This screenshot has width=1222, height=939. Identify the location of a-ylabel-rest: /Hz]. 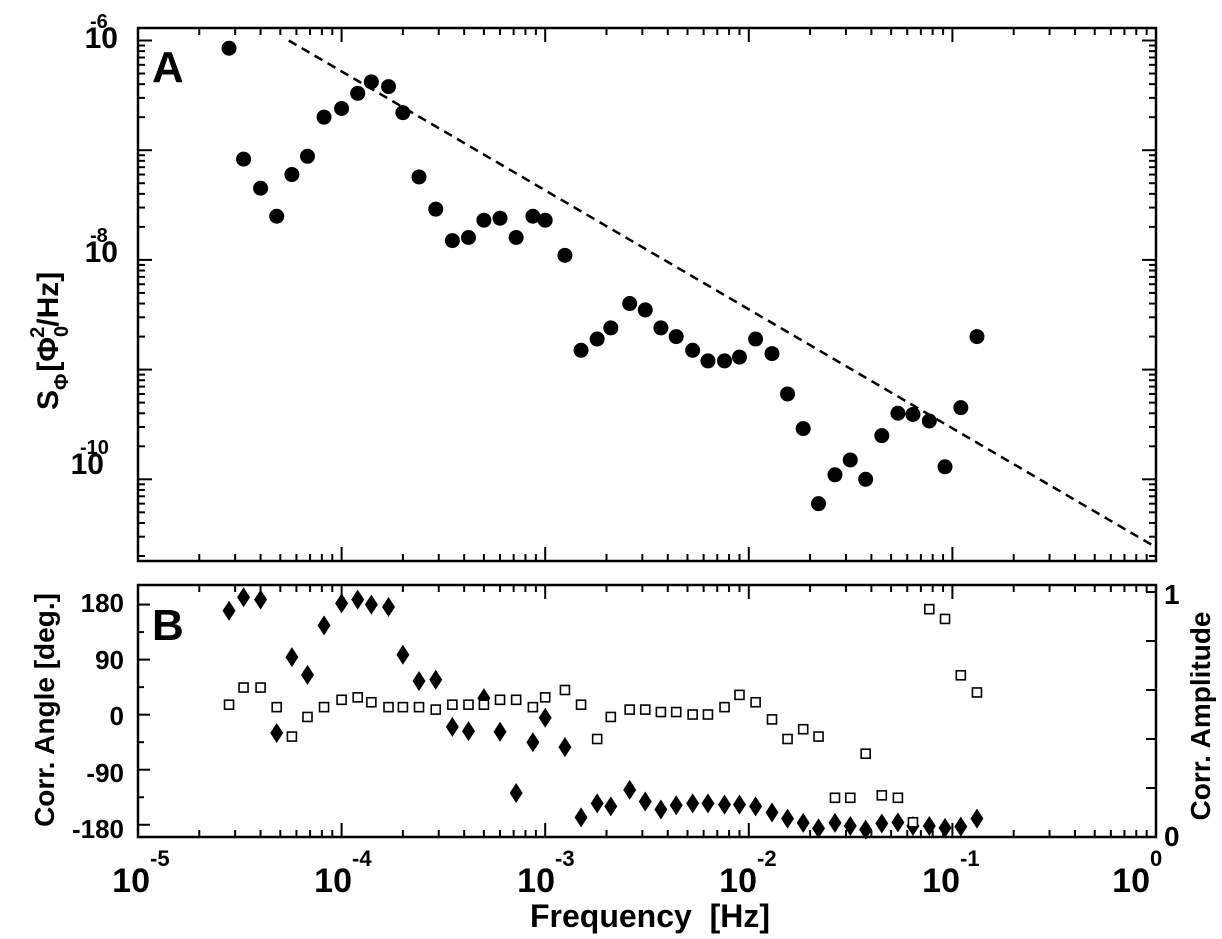
(48, 299).